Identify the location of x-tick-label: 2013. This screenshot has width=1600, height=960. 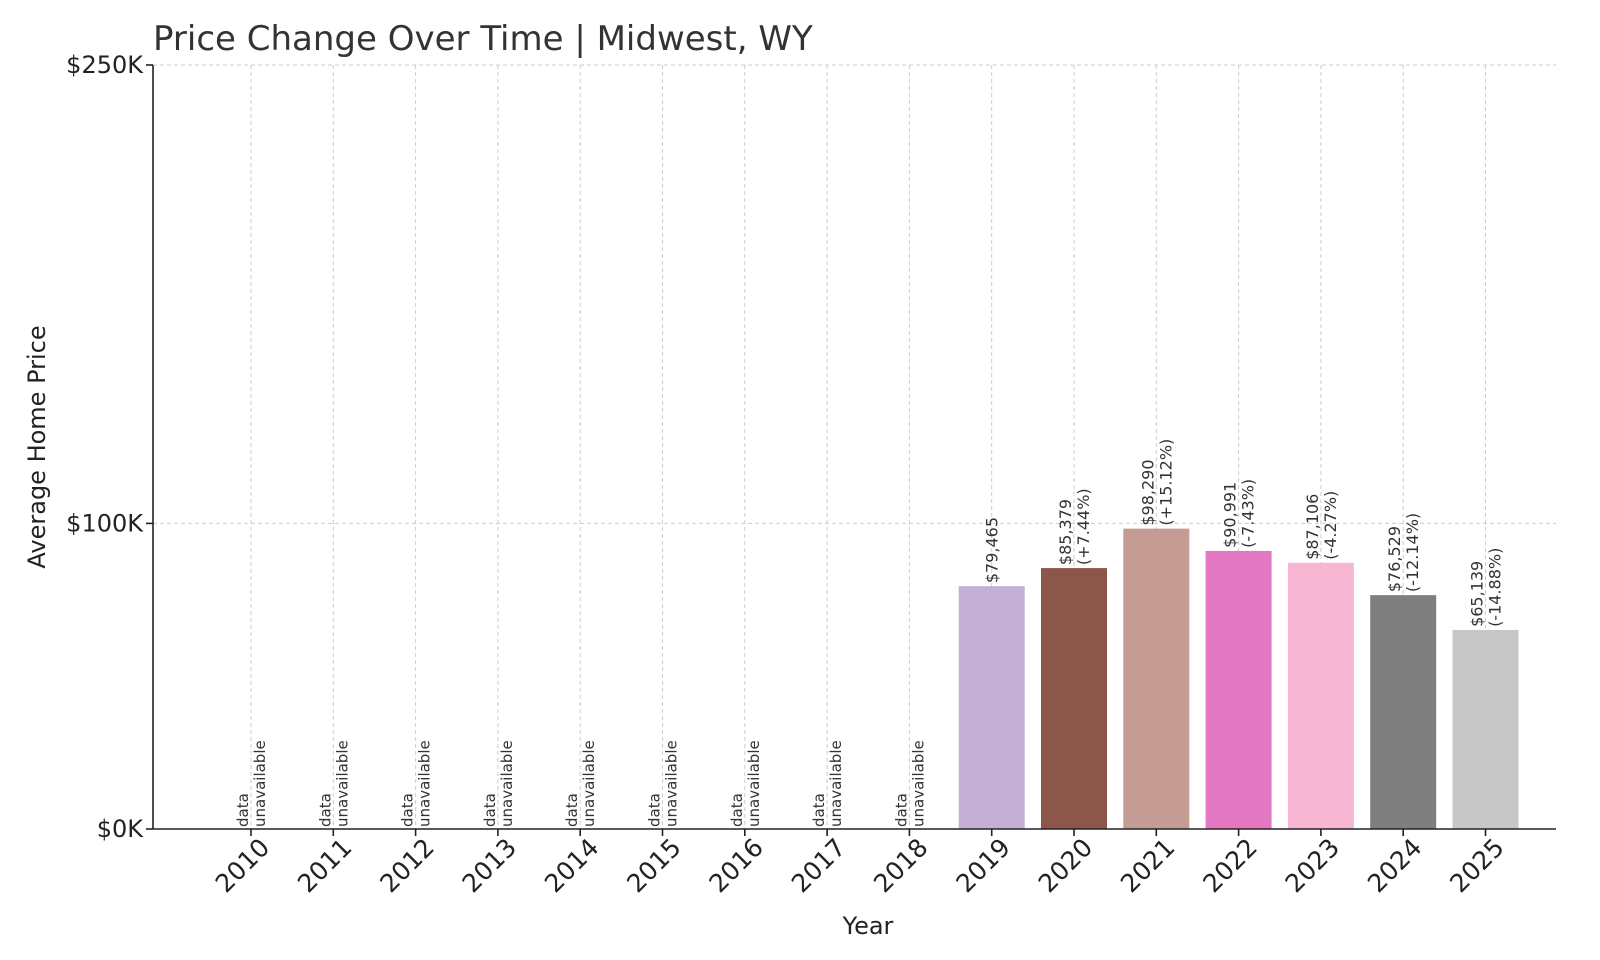
(489, 865).